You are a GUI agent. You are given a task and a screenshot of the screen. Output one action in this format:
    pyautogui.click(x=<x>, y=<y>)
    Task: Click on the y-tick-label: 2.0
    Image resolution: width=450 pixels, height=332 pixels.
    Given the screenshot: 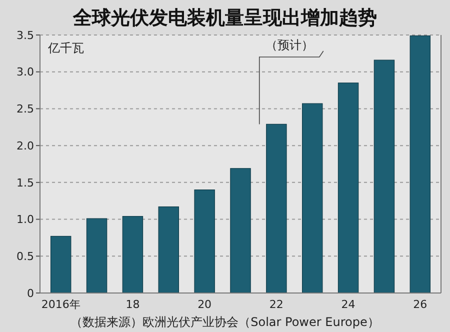 What is the action you would take?
    pyautogui.click(x=25, y=145)
    